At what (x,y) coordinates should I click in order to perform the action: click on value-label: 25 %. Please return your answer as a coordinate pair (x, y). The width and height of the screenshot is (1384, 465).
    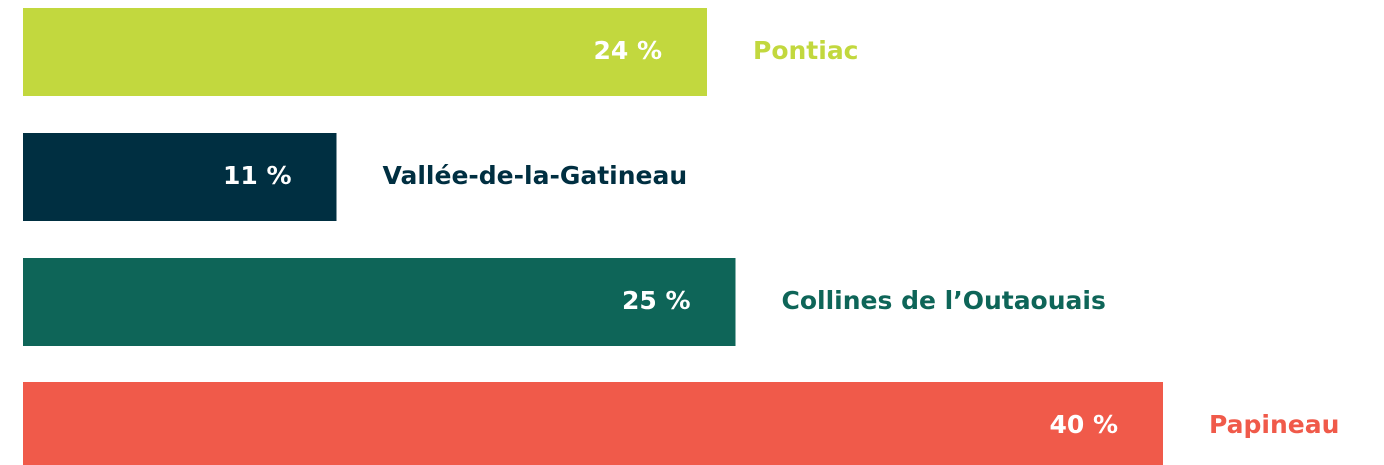
    Looking at the image, I should click on (656, 300).